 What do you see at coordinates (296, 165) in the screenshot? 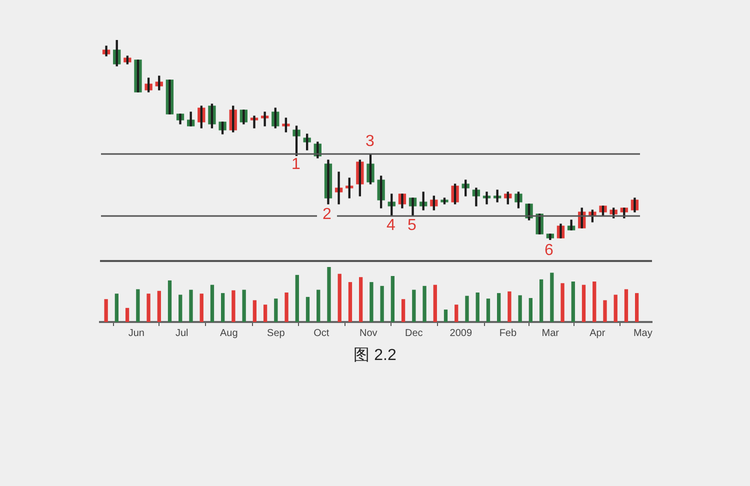
I see `annotation: 1` at bounding box center [296, 165].